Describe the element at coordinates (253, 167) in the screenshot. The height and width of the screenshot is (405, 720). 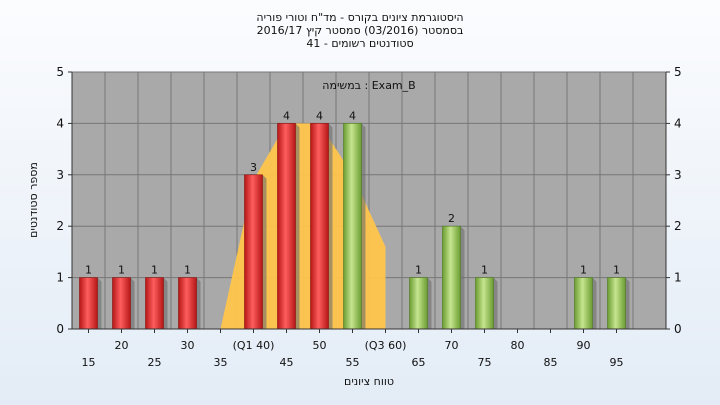
I see `data-label: 3` at that location.